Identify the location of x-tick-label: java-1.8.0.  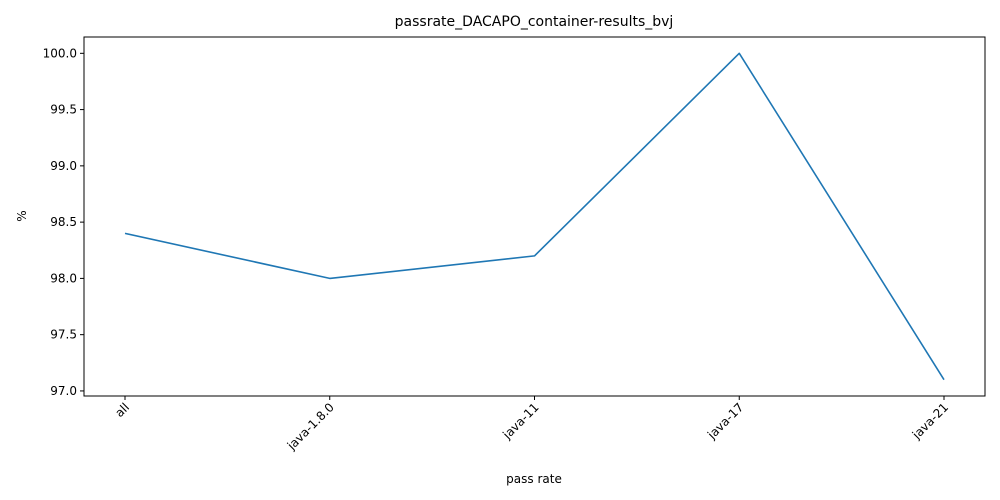
(310, 426).